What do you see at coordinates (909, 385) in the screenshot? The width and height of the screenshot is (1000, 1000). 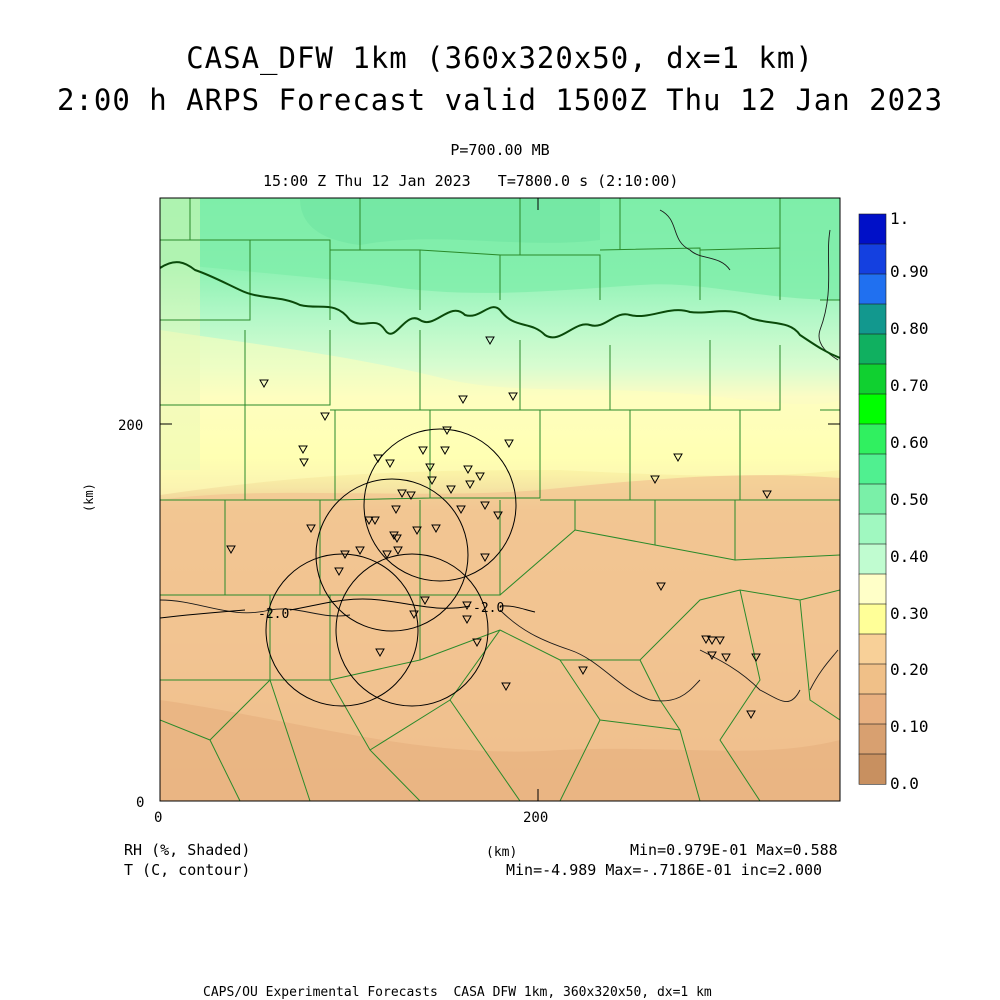 I see `colorbar-label: 0.70` at bounding box center [909, 385].